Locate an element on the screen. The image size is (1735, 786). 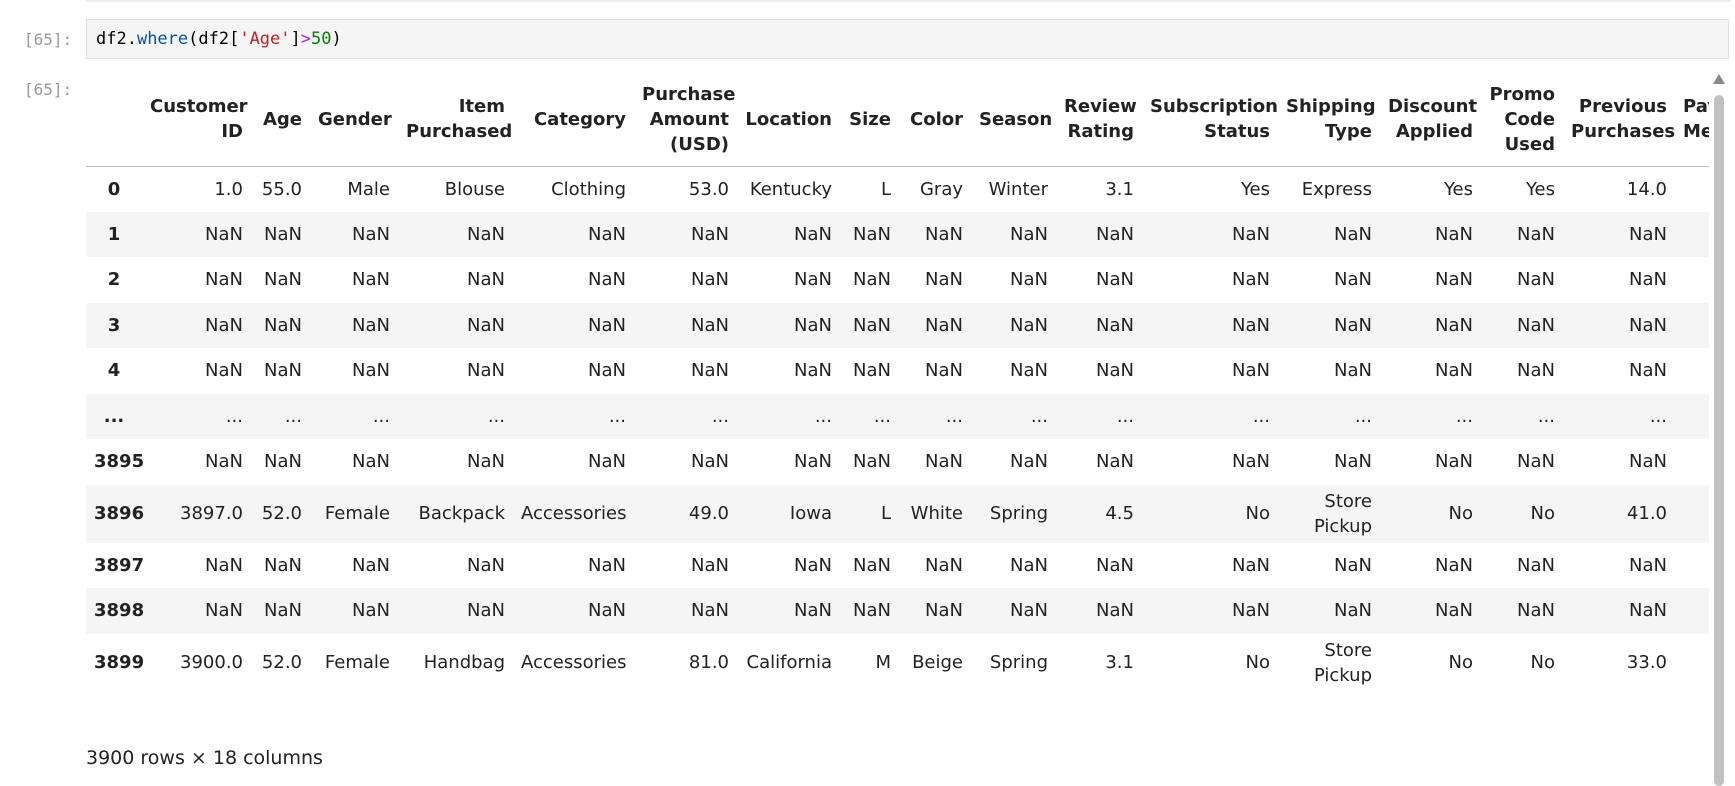
table-cell: Beige is located at coordinates (937, 662).